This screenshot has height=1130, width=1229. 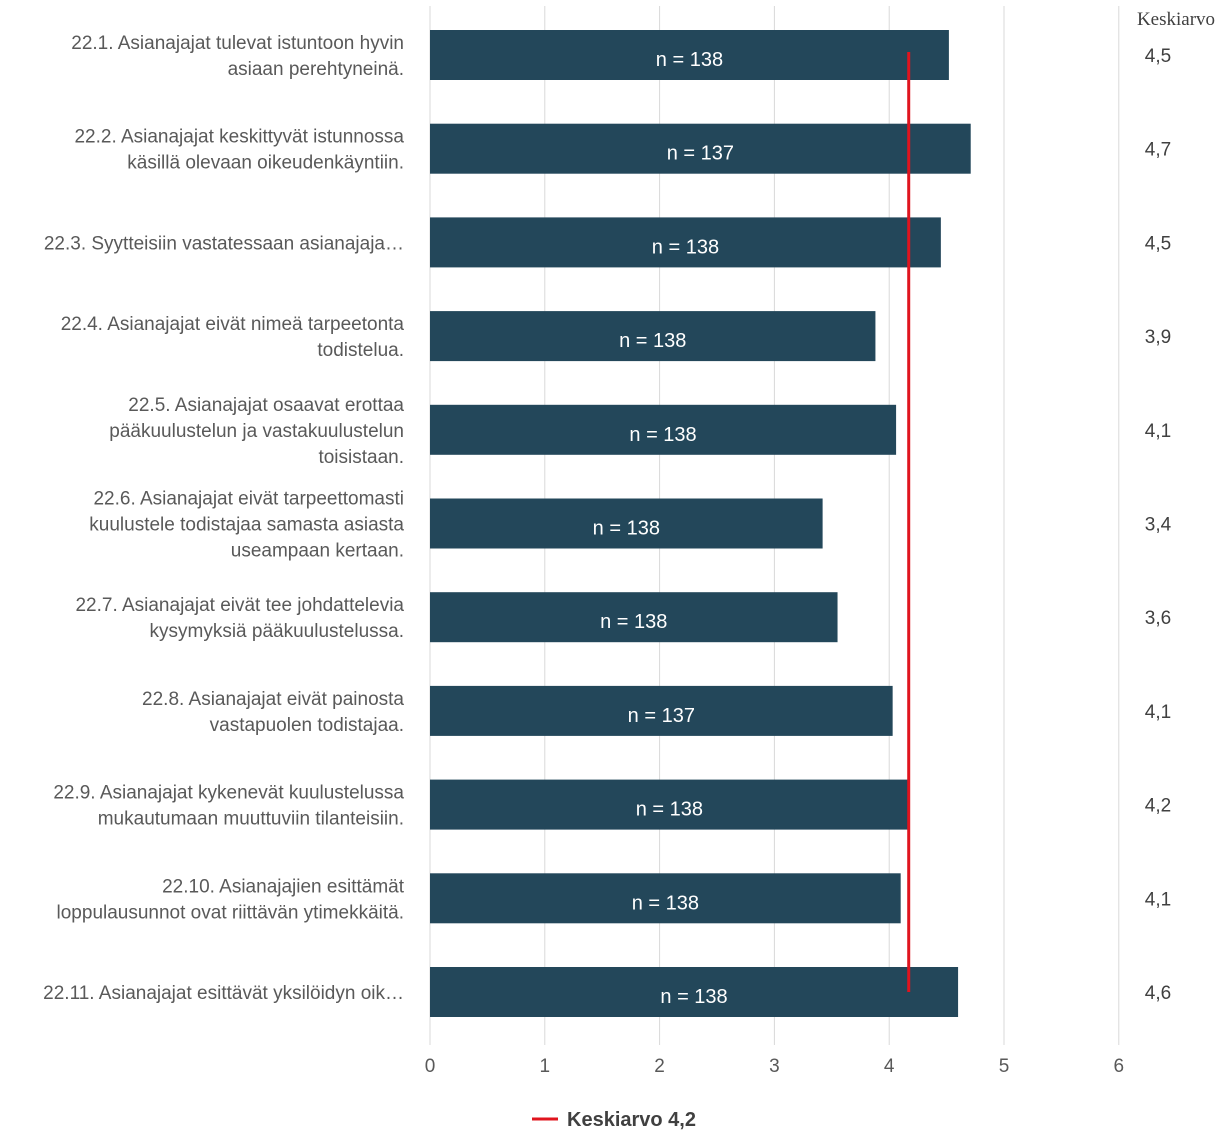 I want to click on mean-value: 3,6, so click(x=1158, y=618).